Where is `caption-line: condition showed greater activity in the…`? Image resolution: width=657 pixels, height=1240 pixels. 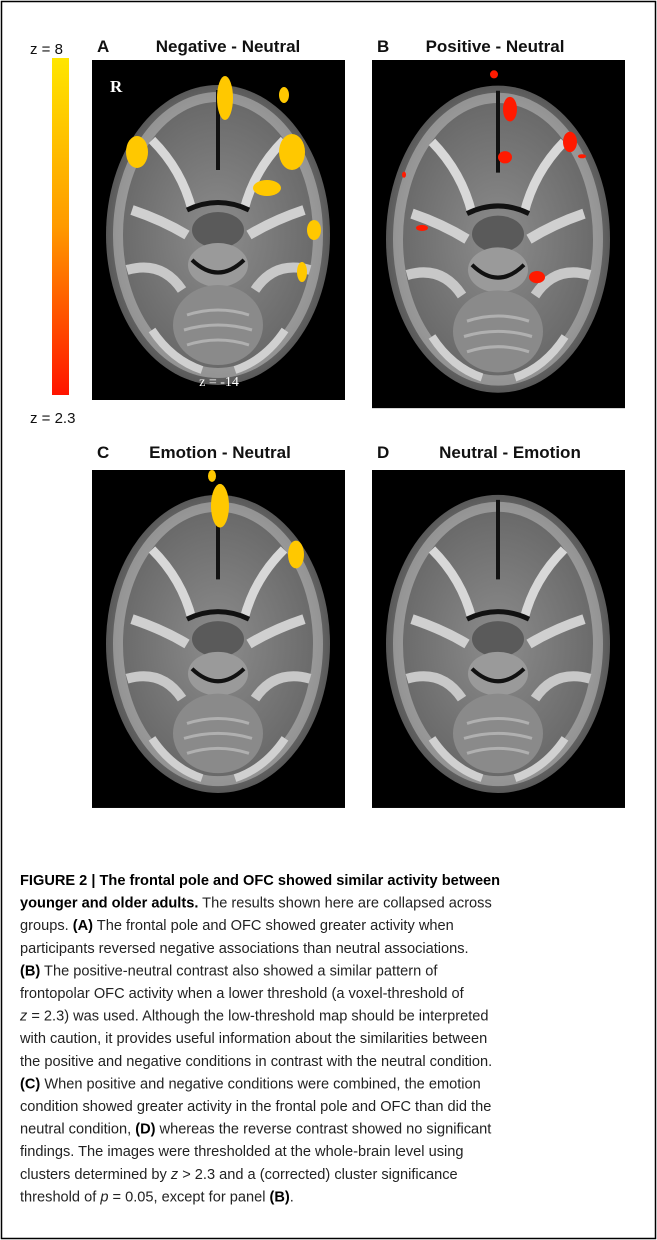 caption-line: condition showed greater activity in the… is located at coordinates (255, 1107).